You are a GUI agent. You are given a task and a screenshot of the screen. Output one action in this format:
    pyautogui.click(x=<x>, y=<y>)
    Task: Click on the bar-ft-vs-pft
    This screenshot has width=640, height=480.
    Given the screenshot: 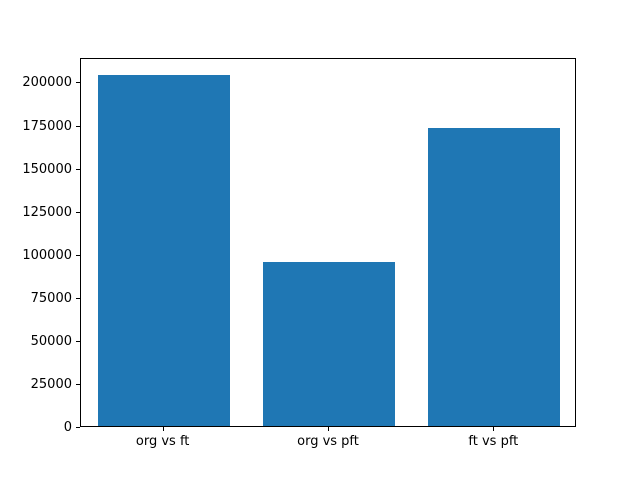 What is the action you would take?
    pyautogui.click(x=494, y=276)
    